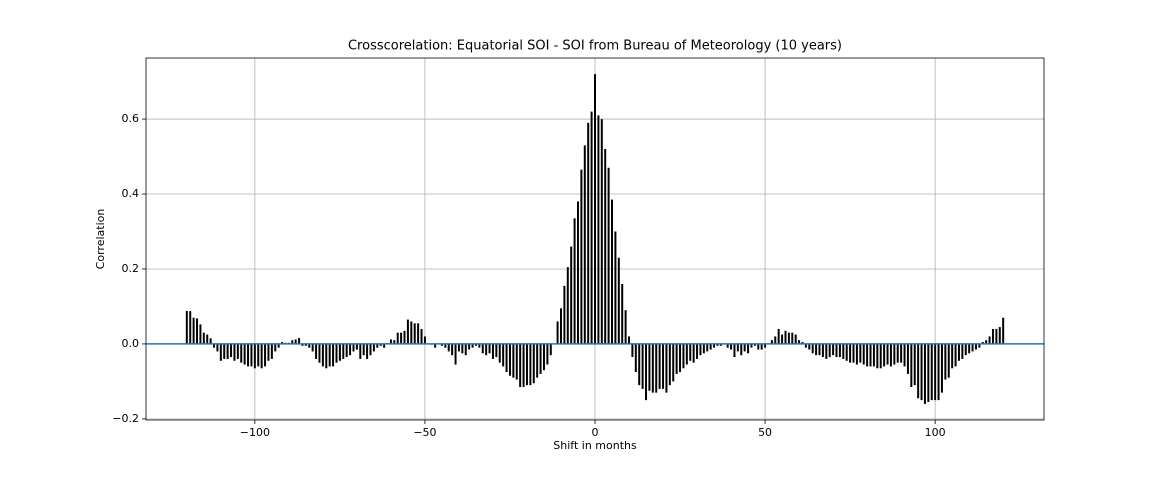 The height and width of the screenshot is (480, 1160). I want to click on x-tick-label: −50, so click(424, 432).